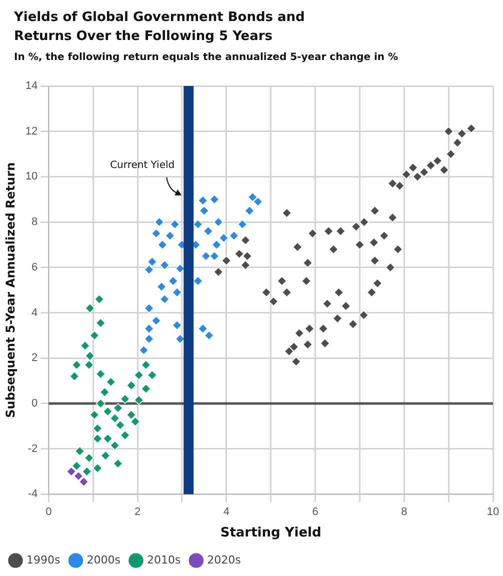 This screenshot has height=576, width=503. What do you see at coordinates (35, 358) in the screenshot?
I see `y-tick-label: 2` at bounding box center [35, 358].